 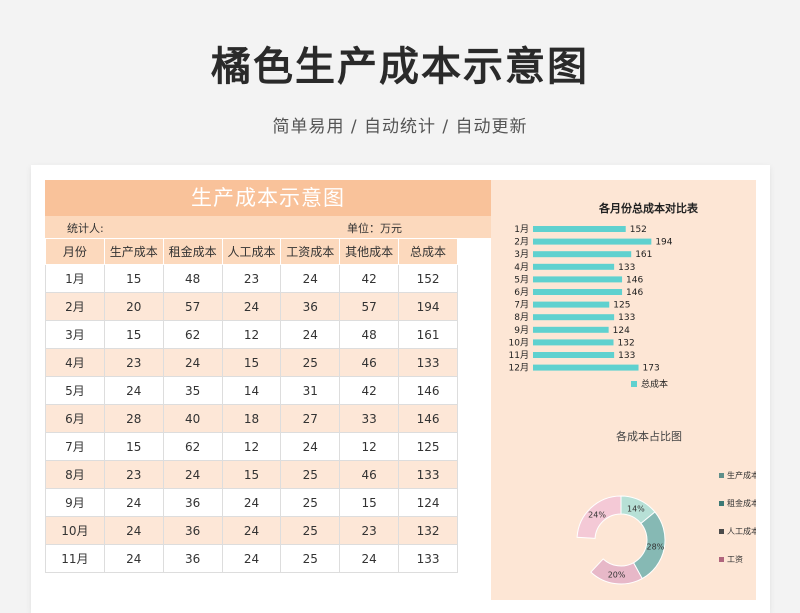 What do you see at coordinates (638, 230) in the screenshot?
I see `bar-value-label: 152` at bounding box center [638, 230].